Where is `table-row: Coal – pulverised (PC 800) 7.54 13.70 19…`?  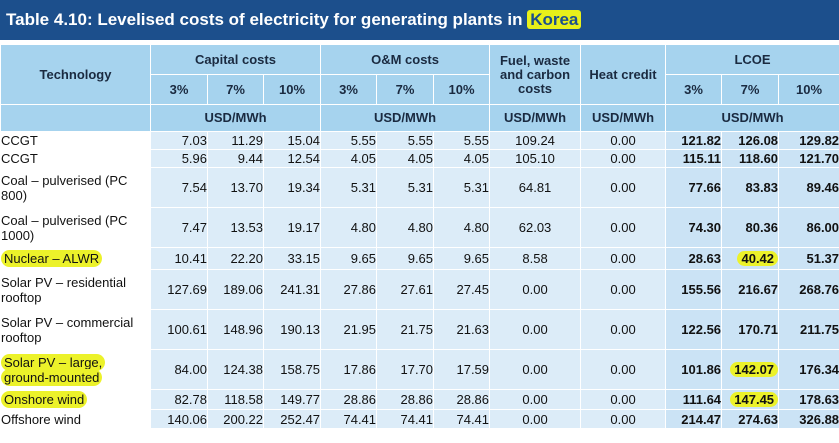 table-row: Coal – pulverised (PC 800) 7.54 13.70 19… is located at coordinates (419, 187).